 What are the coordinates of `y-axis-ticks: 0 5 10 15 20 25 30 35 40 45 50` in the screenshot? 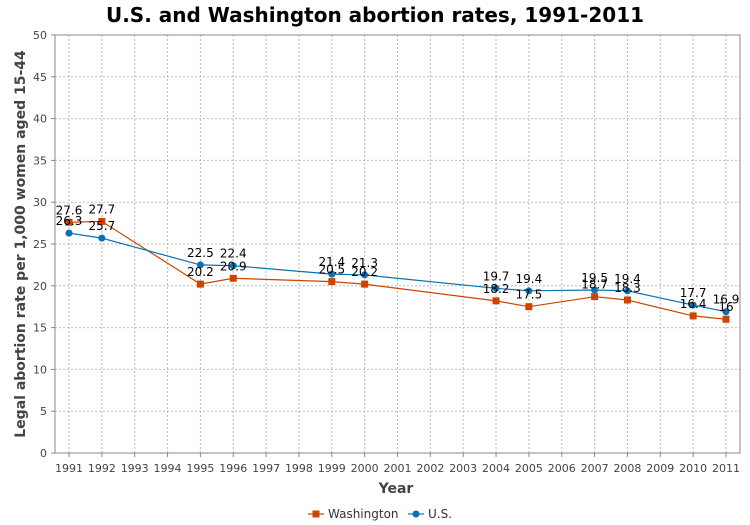 It's located at (44, 244).